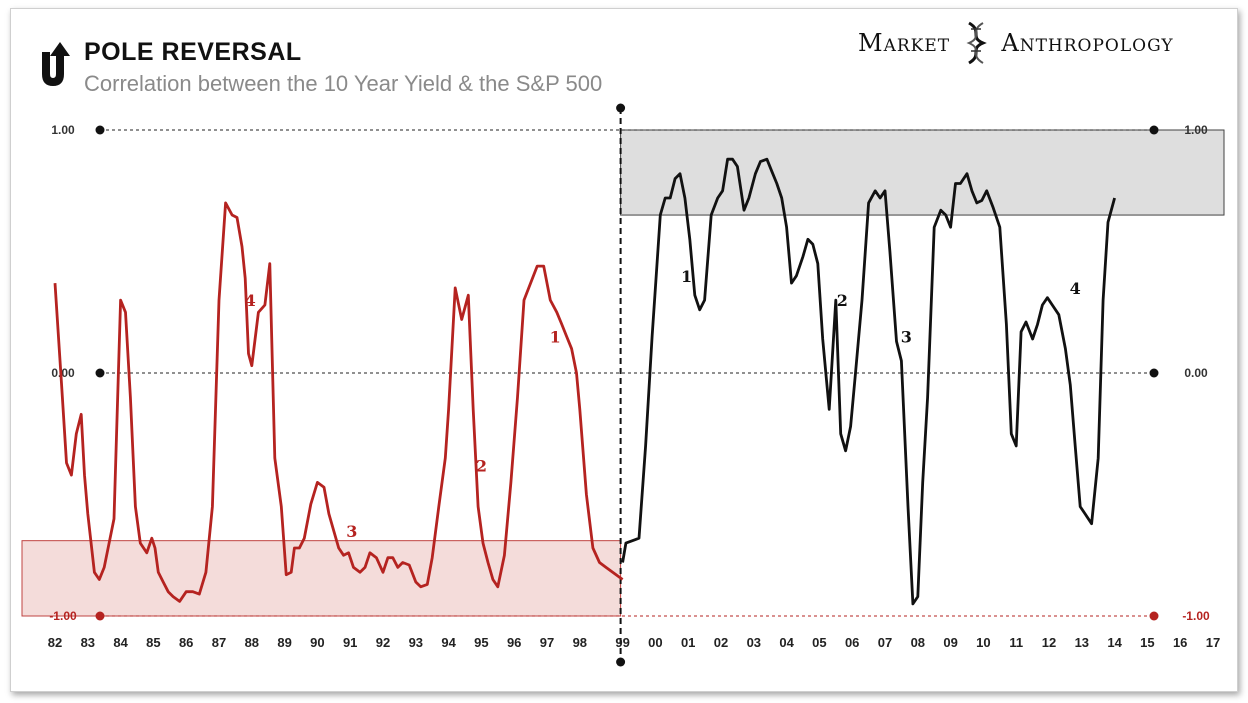 This screenshot has height=703, width=1248. I want to click on x-tick-label: 05, so click(819, 642).